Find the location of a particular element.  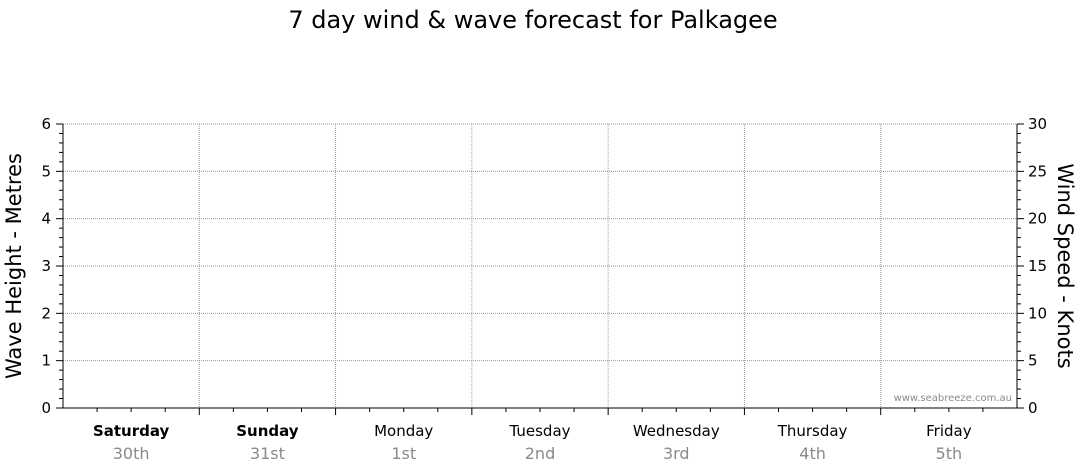

right-tick-label: 5 is located at coordinates (1033, 361).